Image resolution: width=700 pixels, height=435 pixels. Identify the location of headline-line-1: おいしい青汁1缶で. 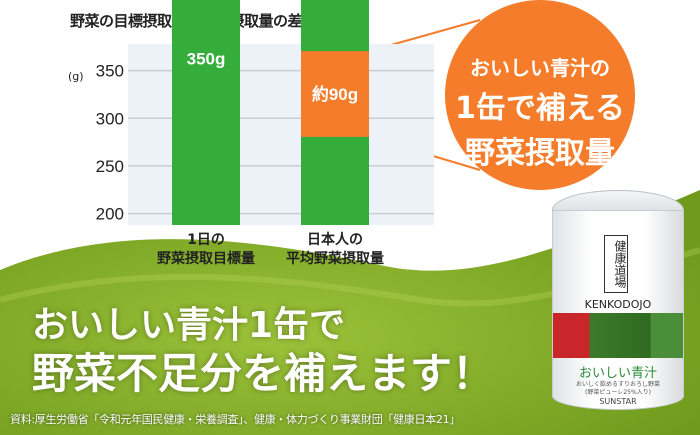
(189, 325).